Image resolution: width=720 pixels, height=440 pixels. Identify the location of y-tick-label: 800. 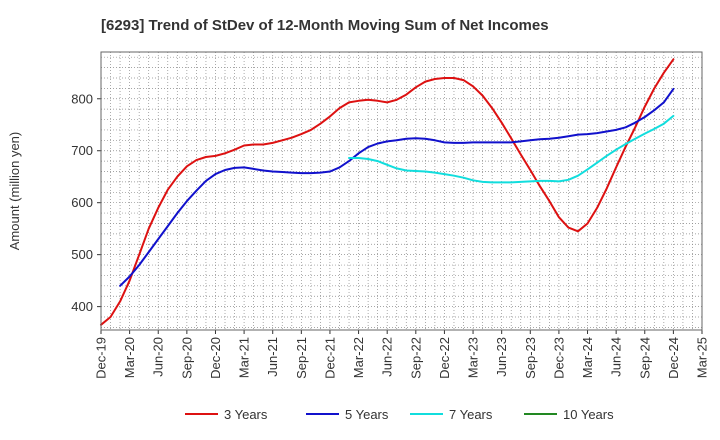
(82, 98).